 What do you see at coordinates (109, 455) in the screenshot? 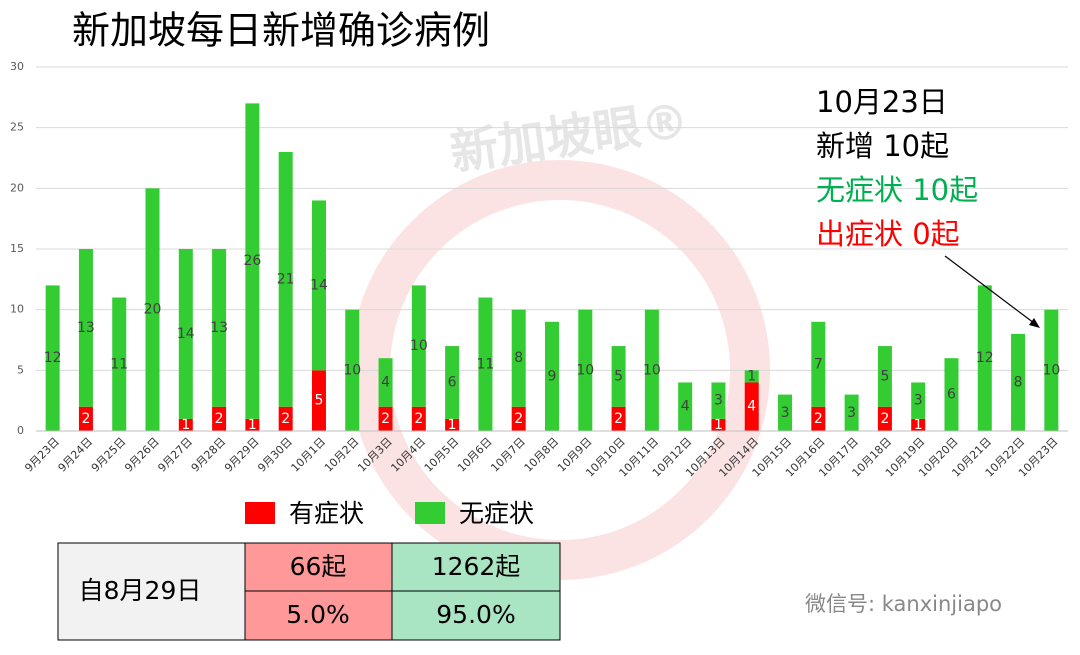
I see `x-tick-label: 9月25日` at bounding box center [109, 455].